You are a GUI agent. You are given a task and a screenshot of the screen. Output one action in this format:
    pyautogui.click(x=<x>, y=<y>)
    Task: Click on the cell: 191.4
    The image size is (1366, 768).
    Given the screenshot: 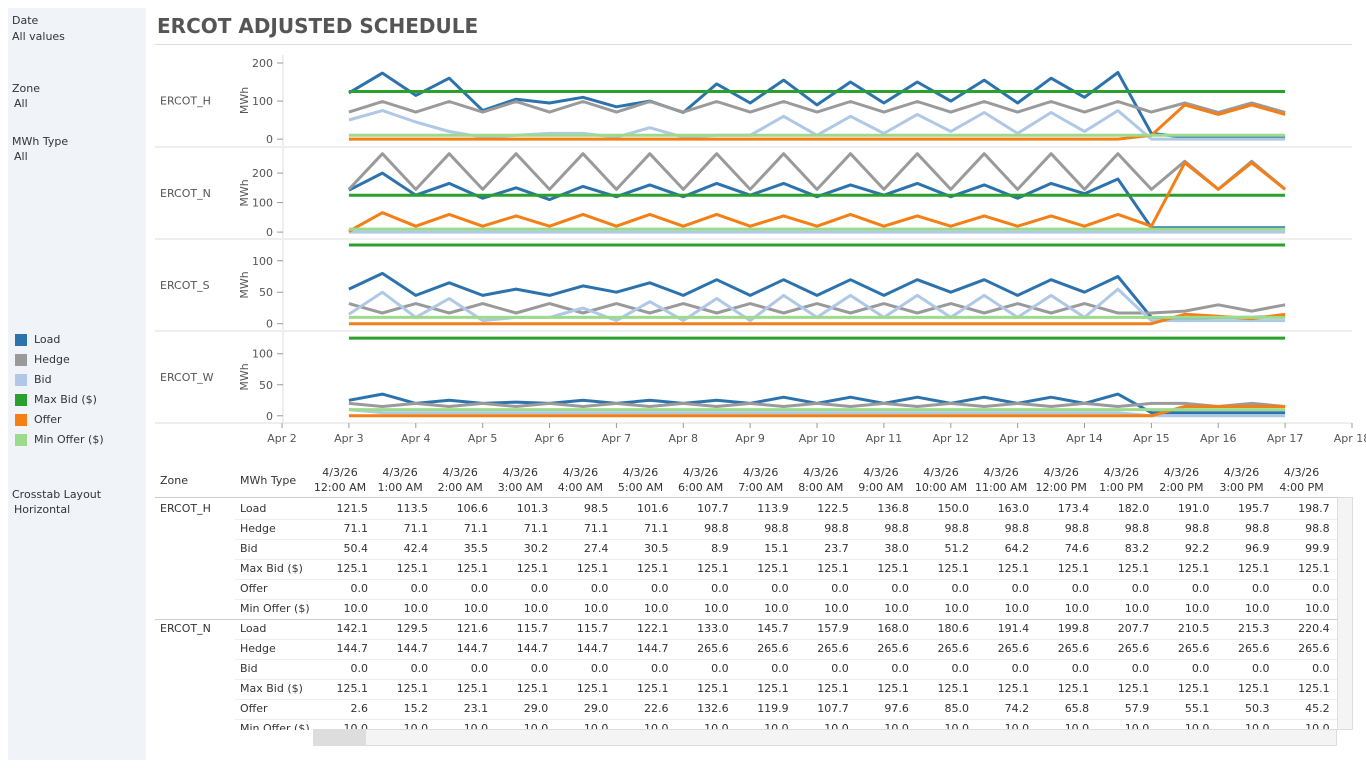 What is the action you would take?
    pyautogui.click(x=1013, y=628)
    